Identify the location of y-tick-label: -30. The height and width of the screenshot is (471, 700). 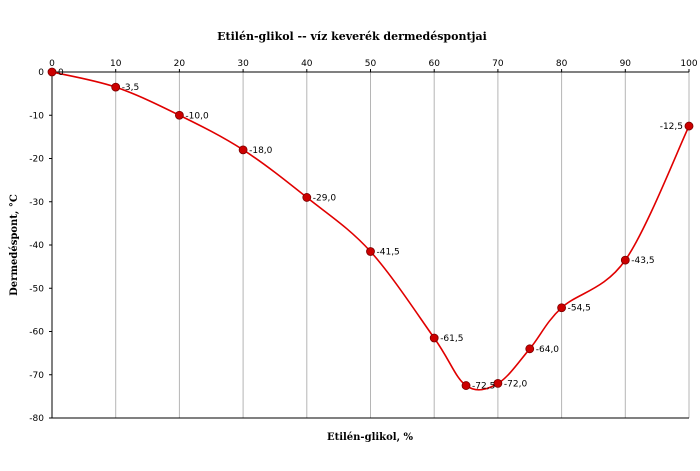
(36, 203).